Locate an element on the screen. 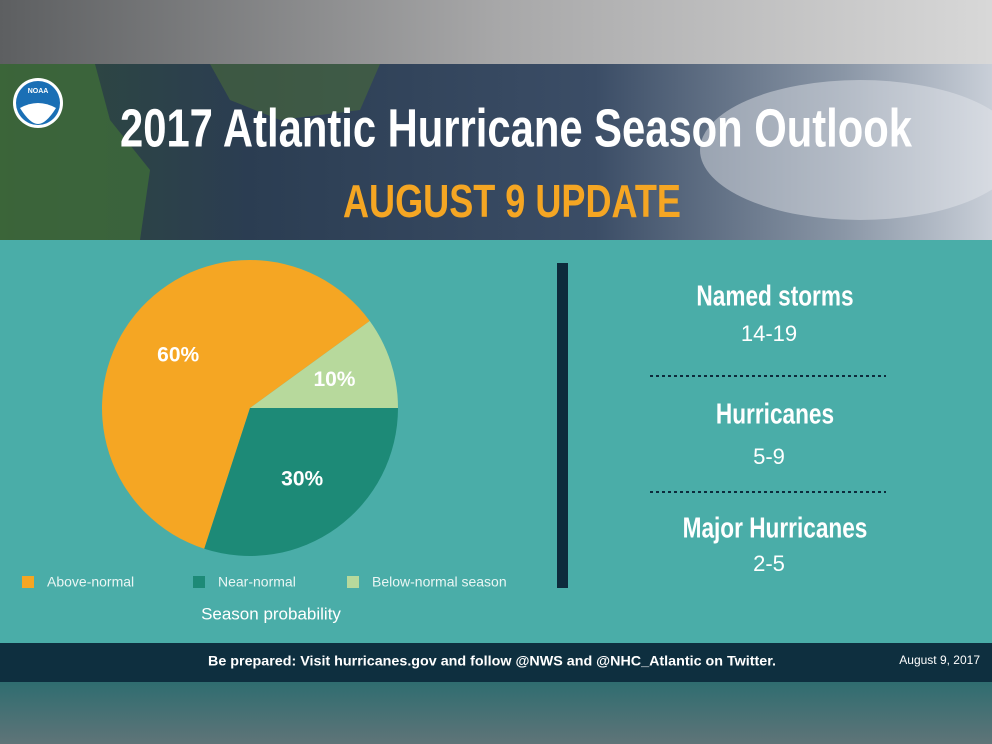 The width and height of the screenshot is (992, 744). pie: 60% 30% 10% is located at coordinates (250, 408).